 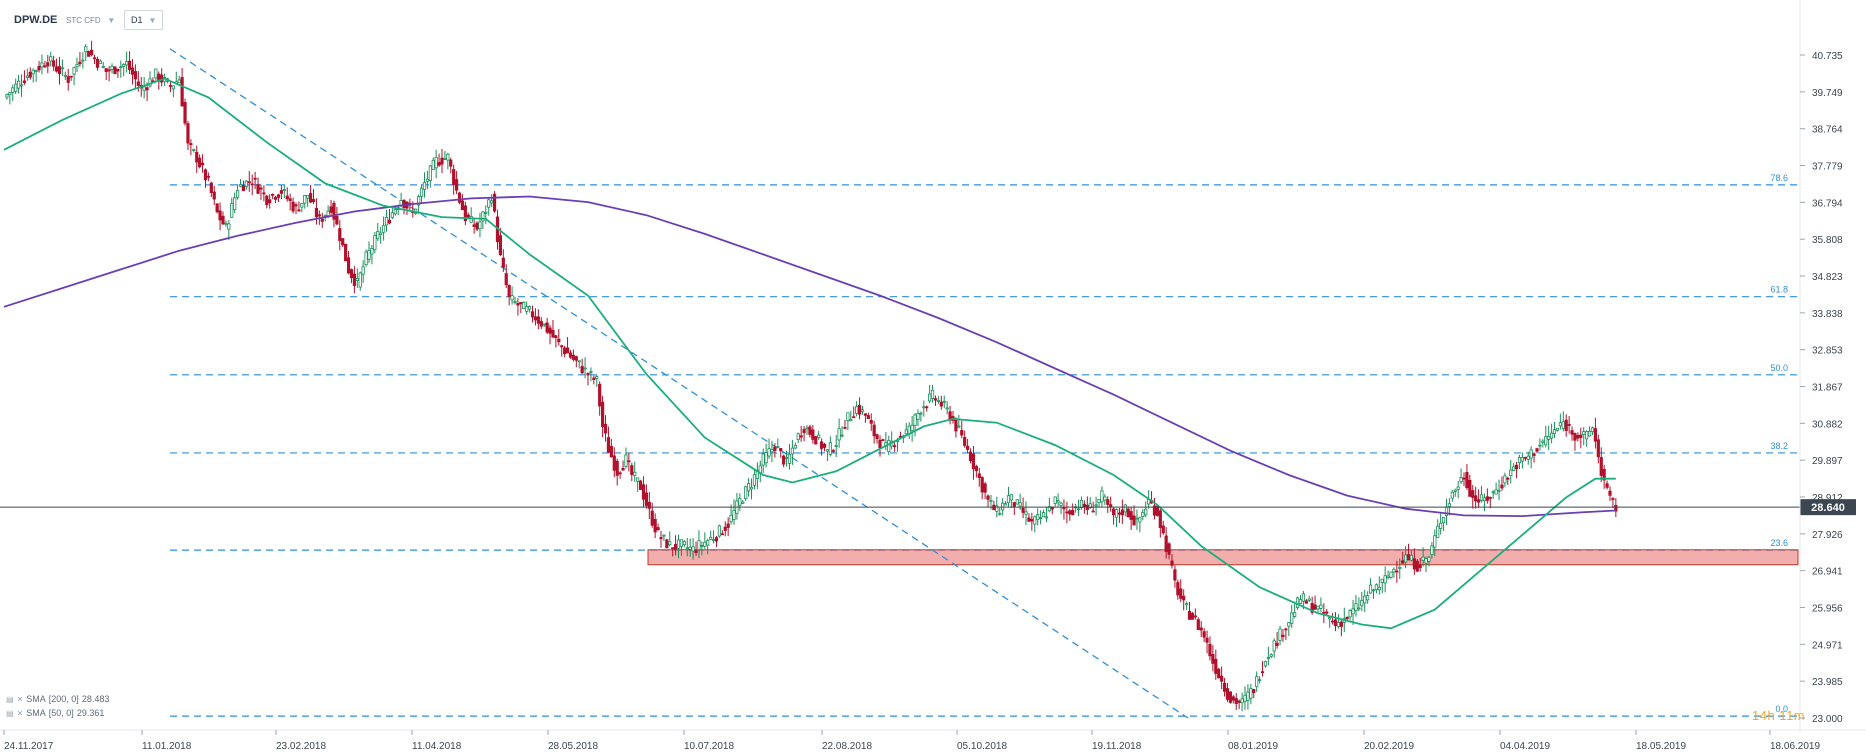 I want to click on timeframe-selector: D1 ▼, so click(x=144, y=20).